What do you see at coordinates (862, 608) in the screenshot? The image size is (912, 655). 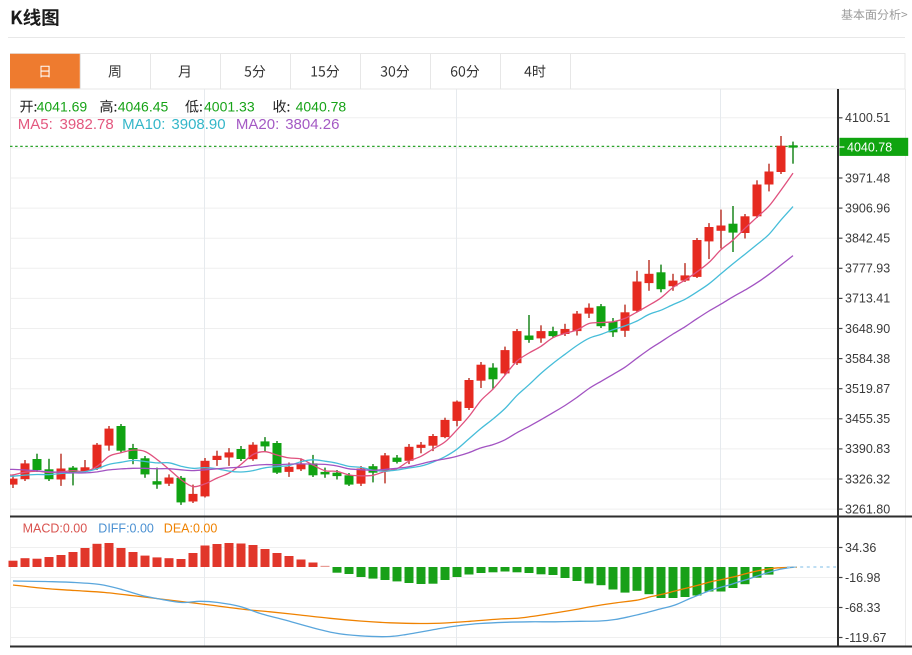 I see `svg-text: -68.33` at bounding box center [862, 608].